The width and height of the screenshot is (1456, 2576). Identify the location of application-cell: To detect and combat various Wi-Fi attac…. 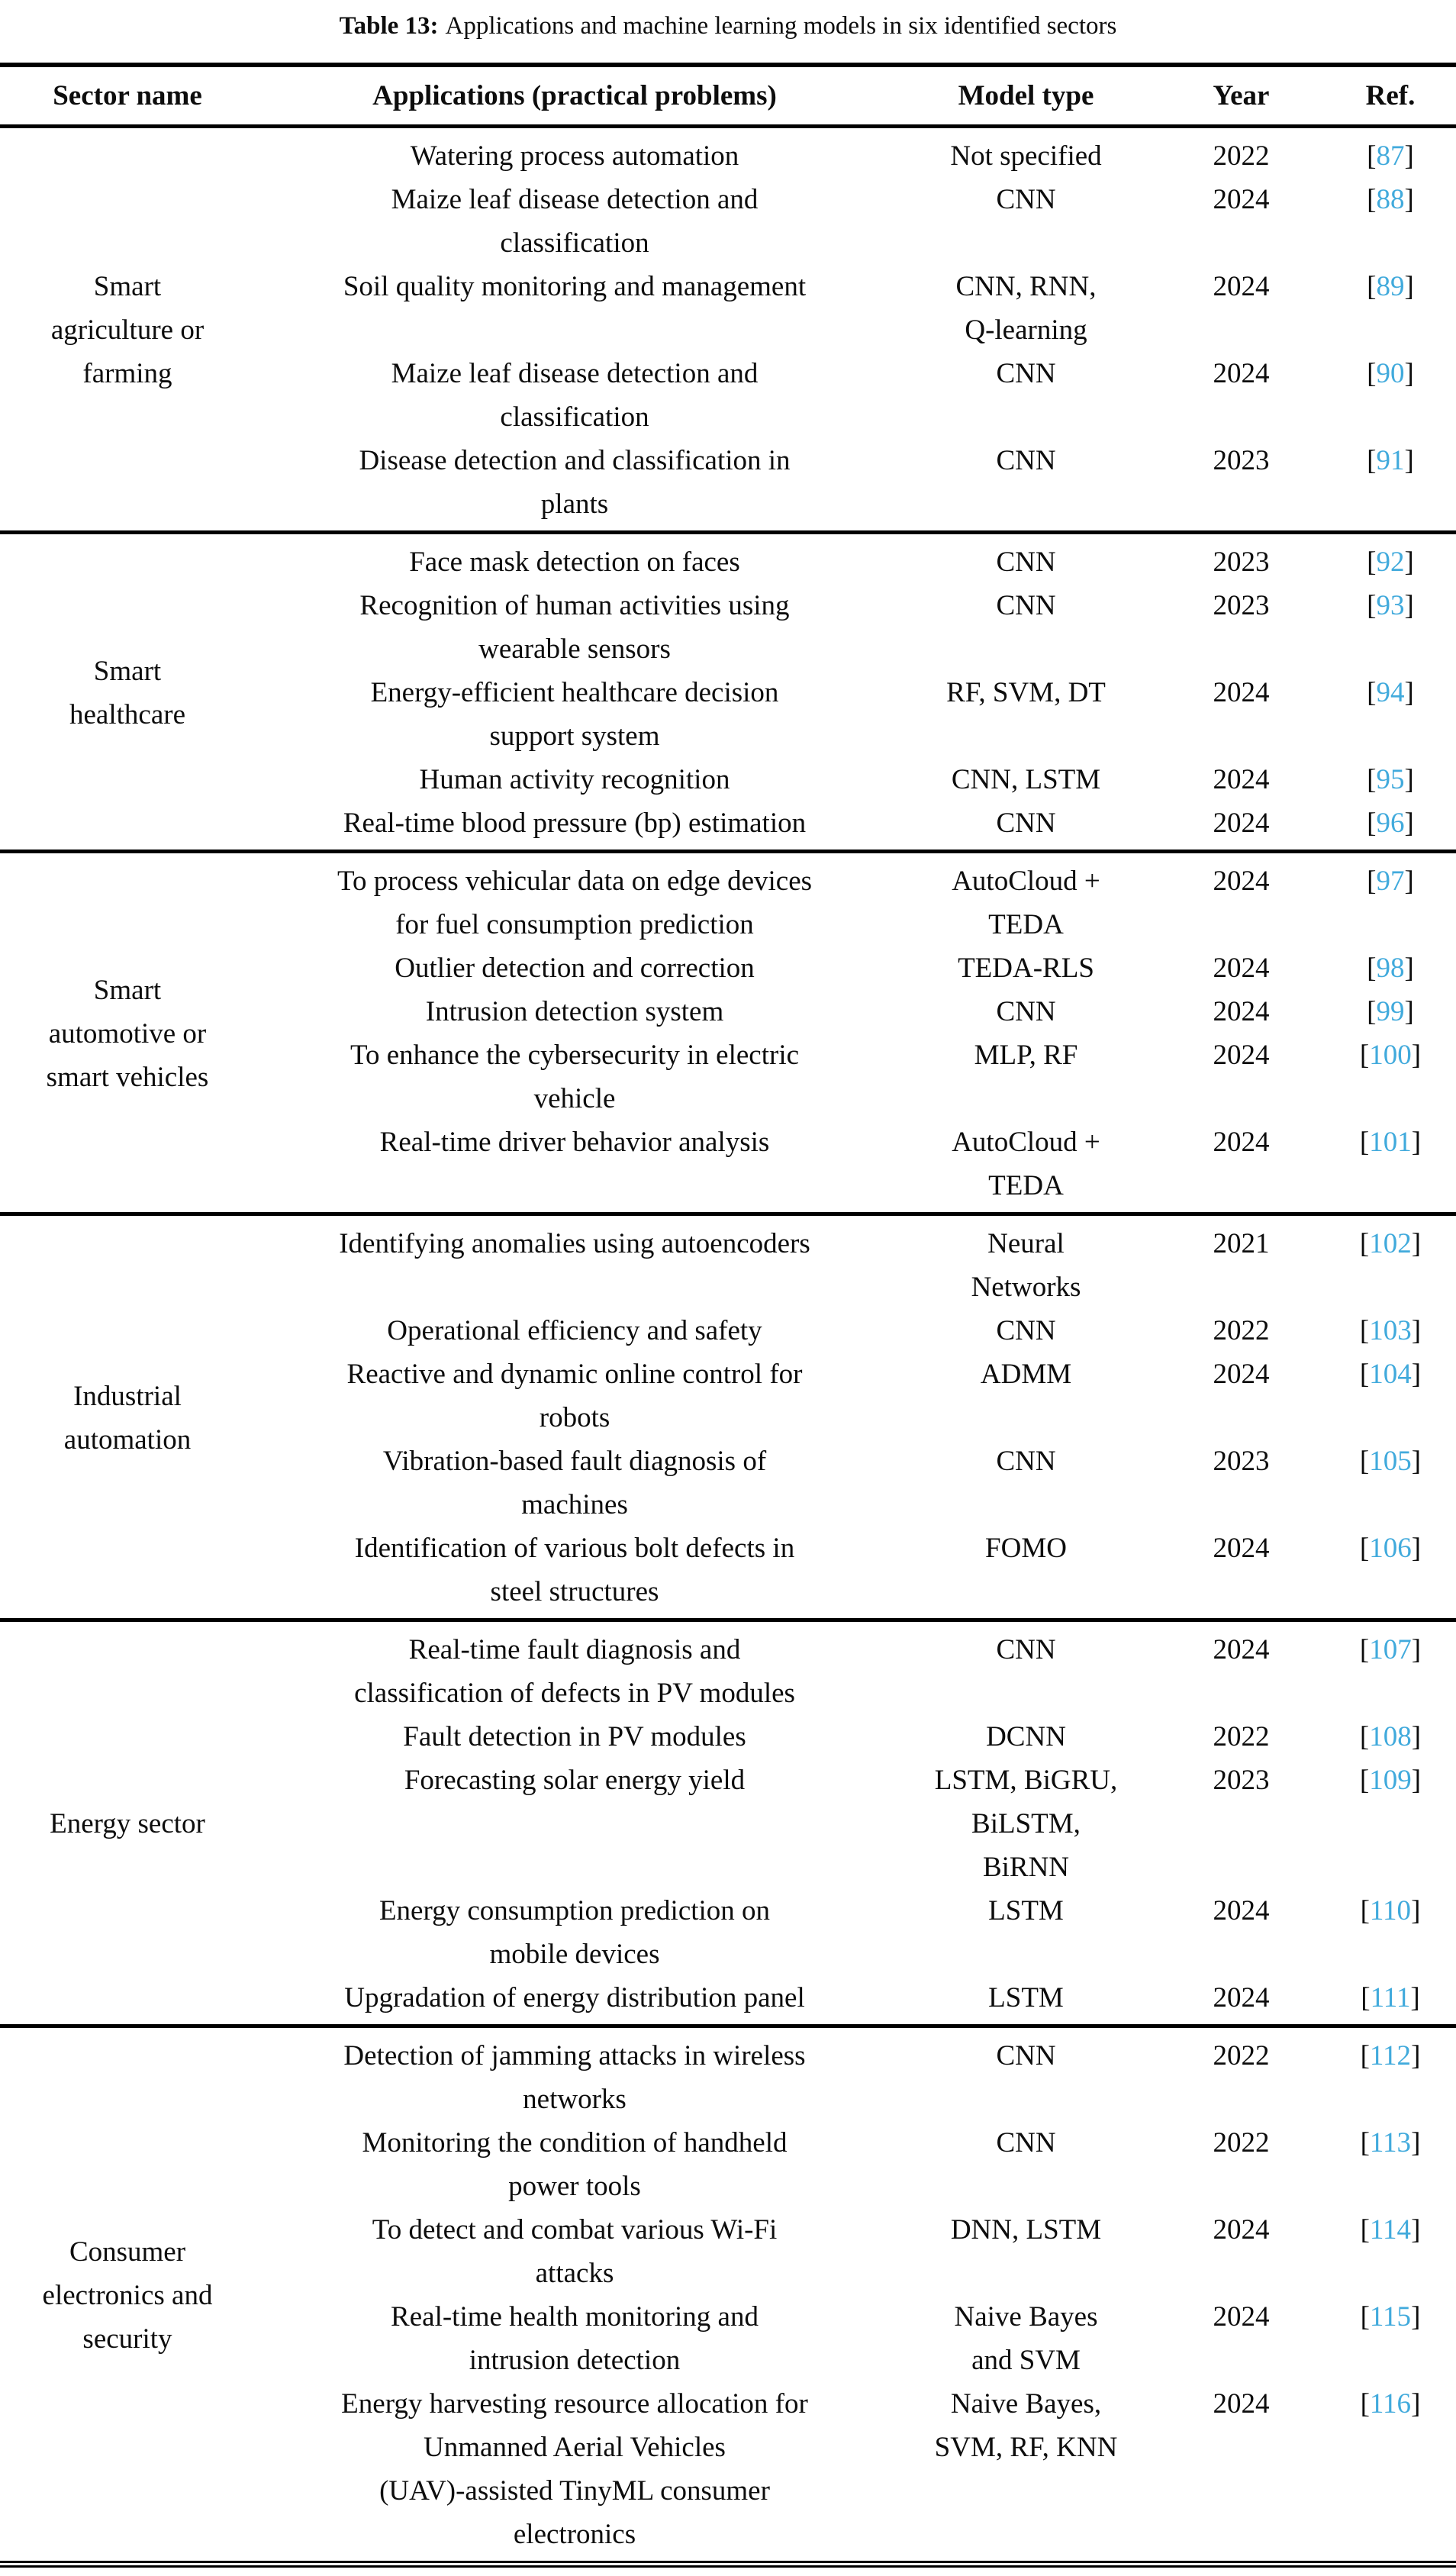
(575, 2252).